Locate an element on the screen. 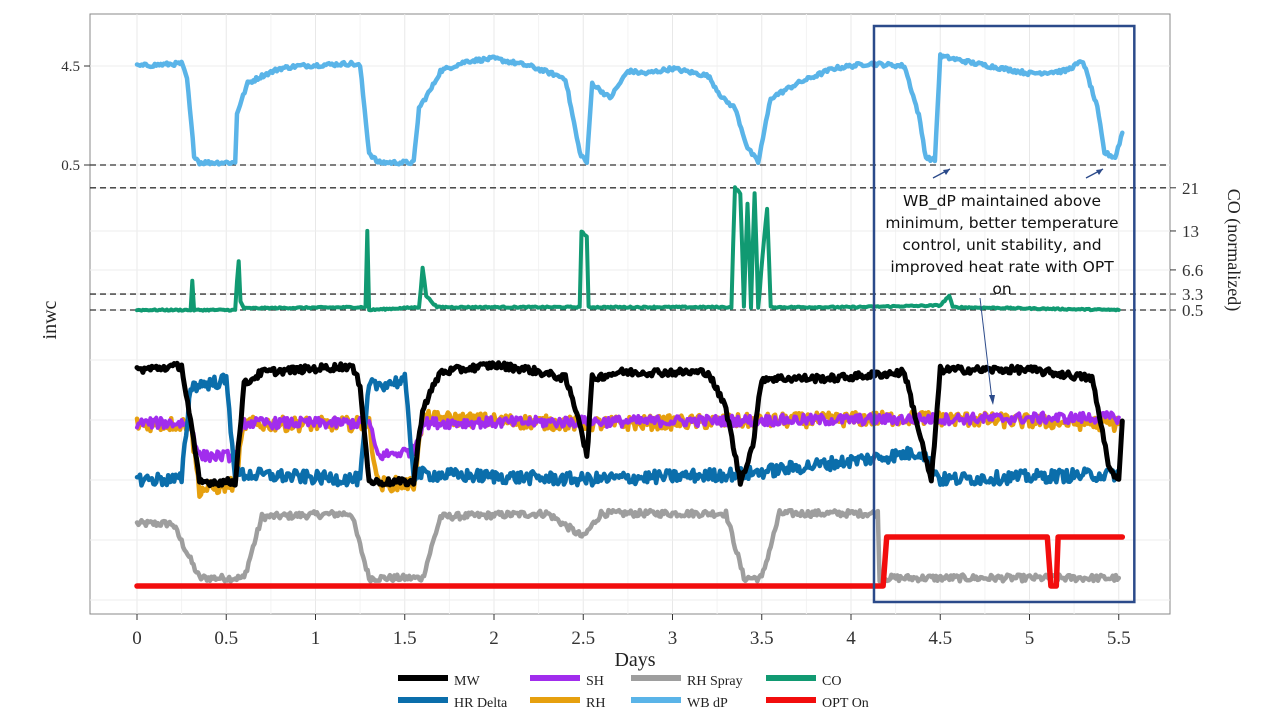  x-tick-label: 3 is located at coordinates (673, 638).